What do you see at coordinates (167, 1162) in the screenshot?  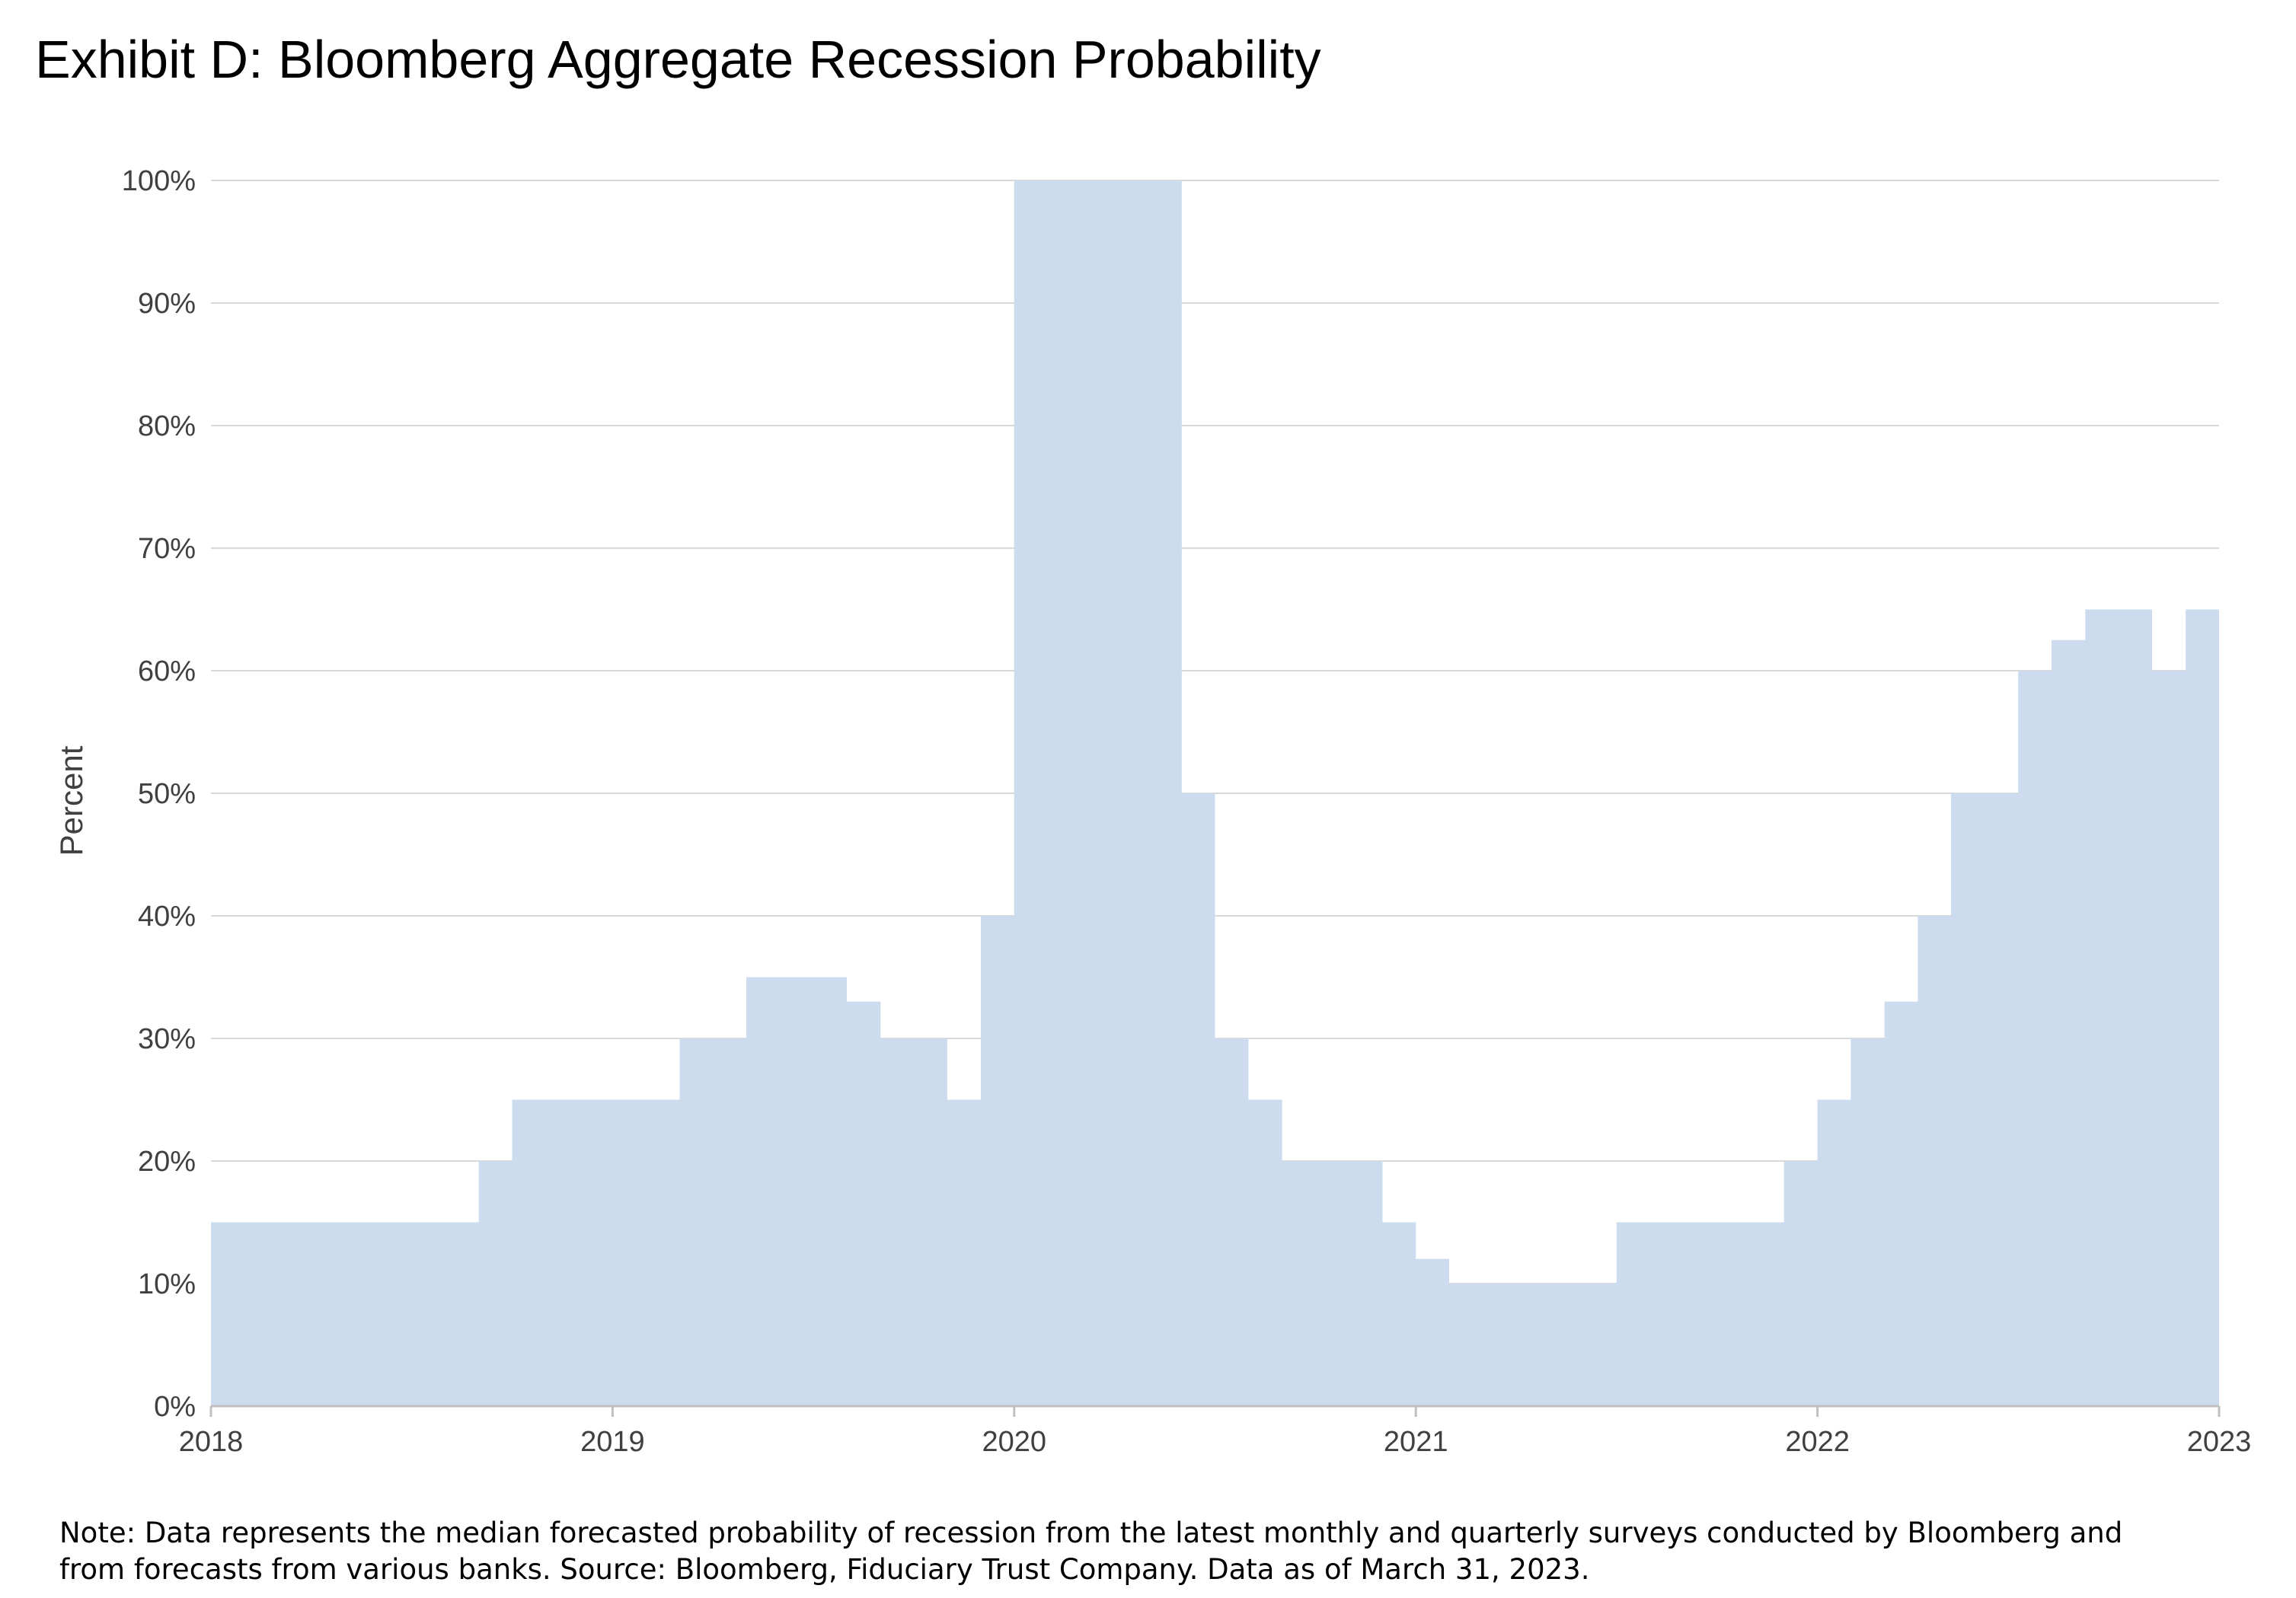 I see `y-tick-label: 20%` at bounding box center [167, 1162].